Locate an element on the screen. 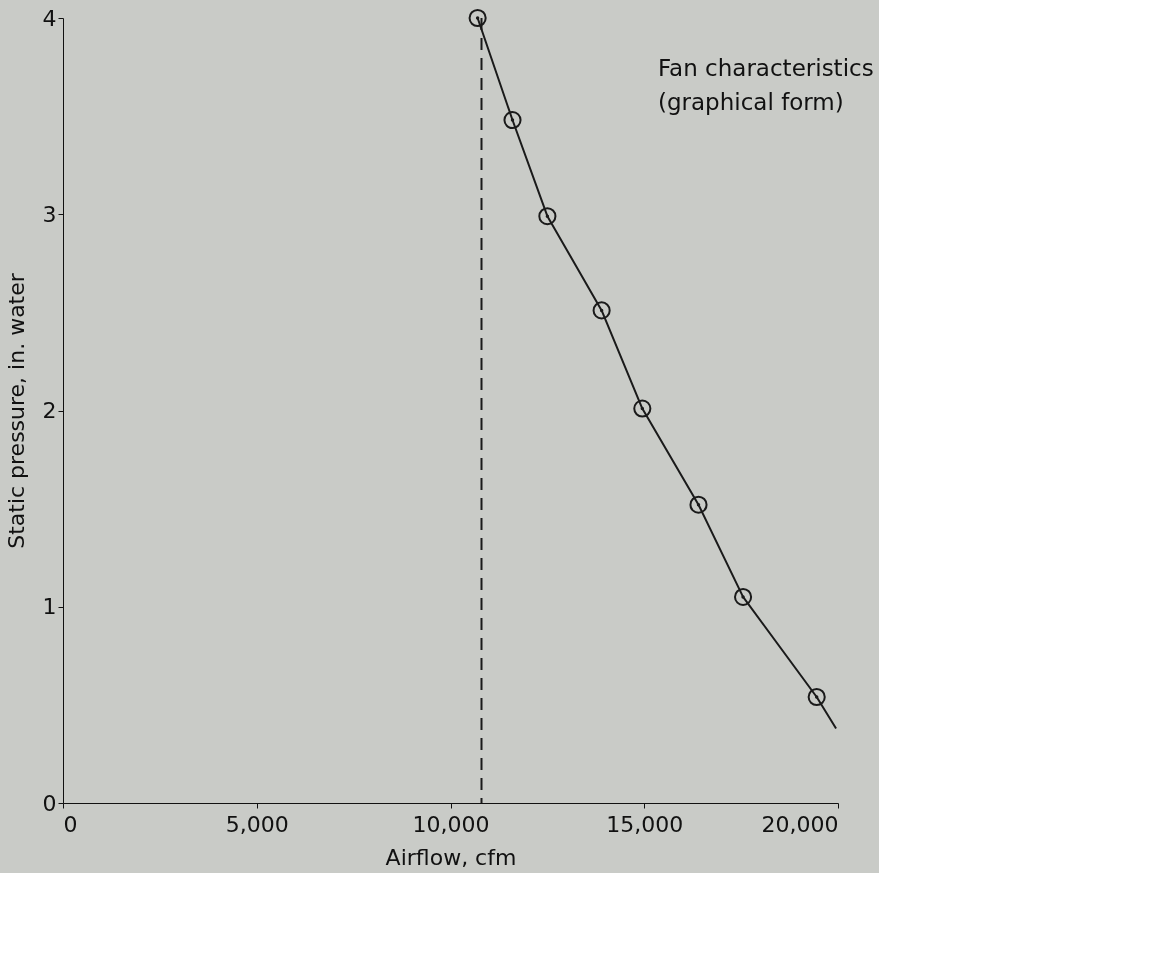 The image size is (1172, 964). x-tick-label: 0 is located at coordinates (70, 824).